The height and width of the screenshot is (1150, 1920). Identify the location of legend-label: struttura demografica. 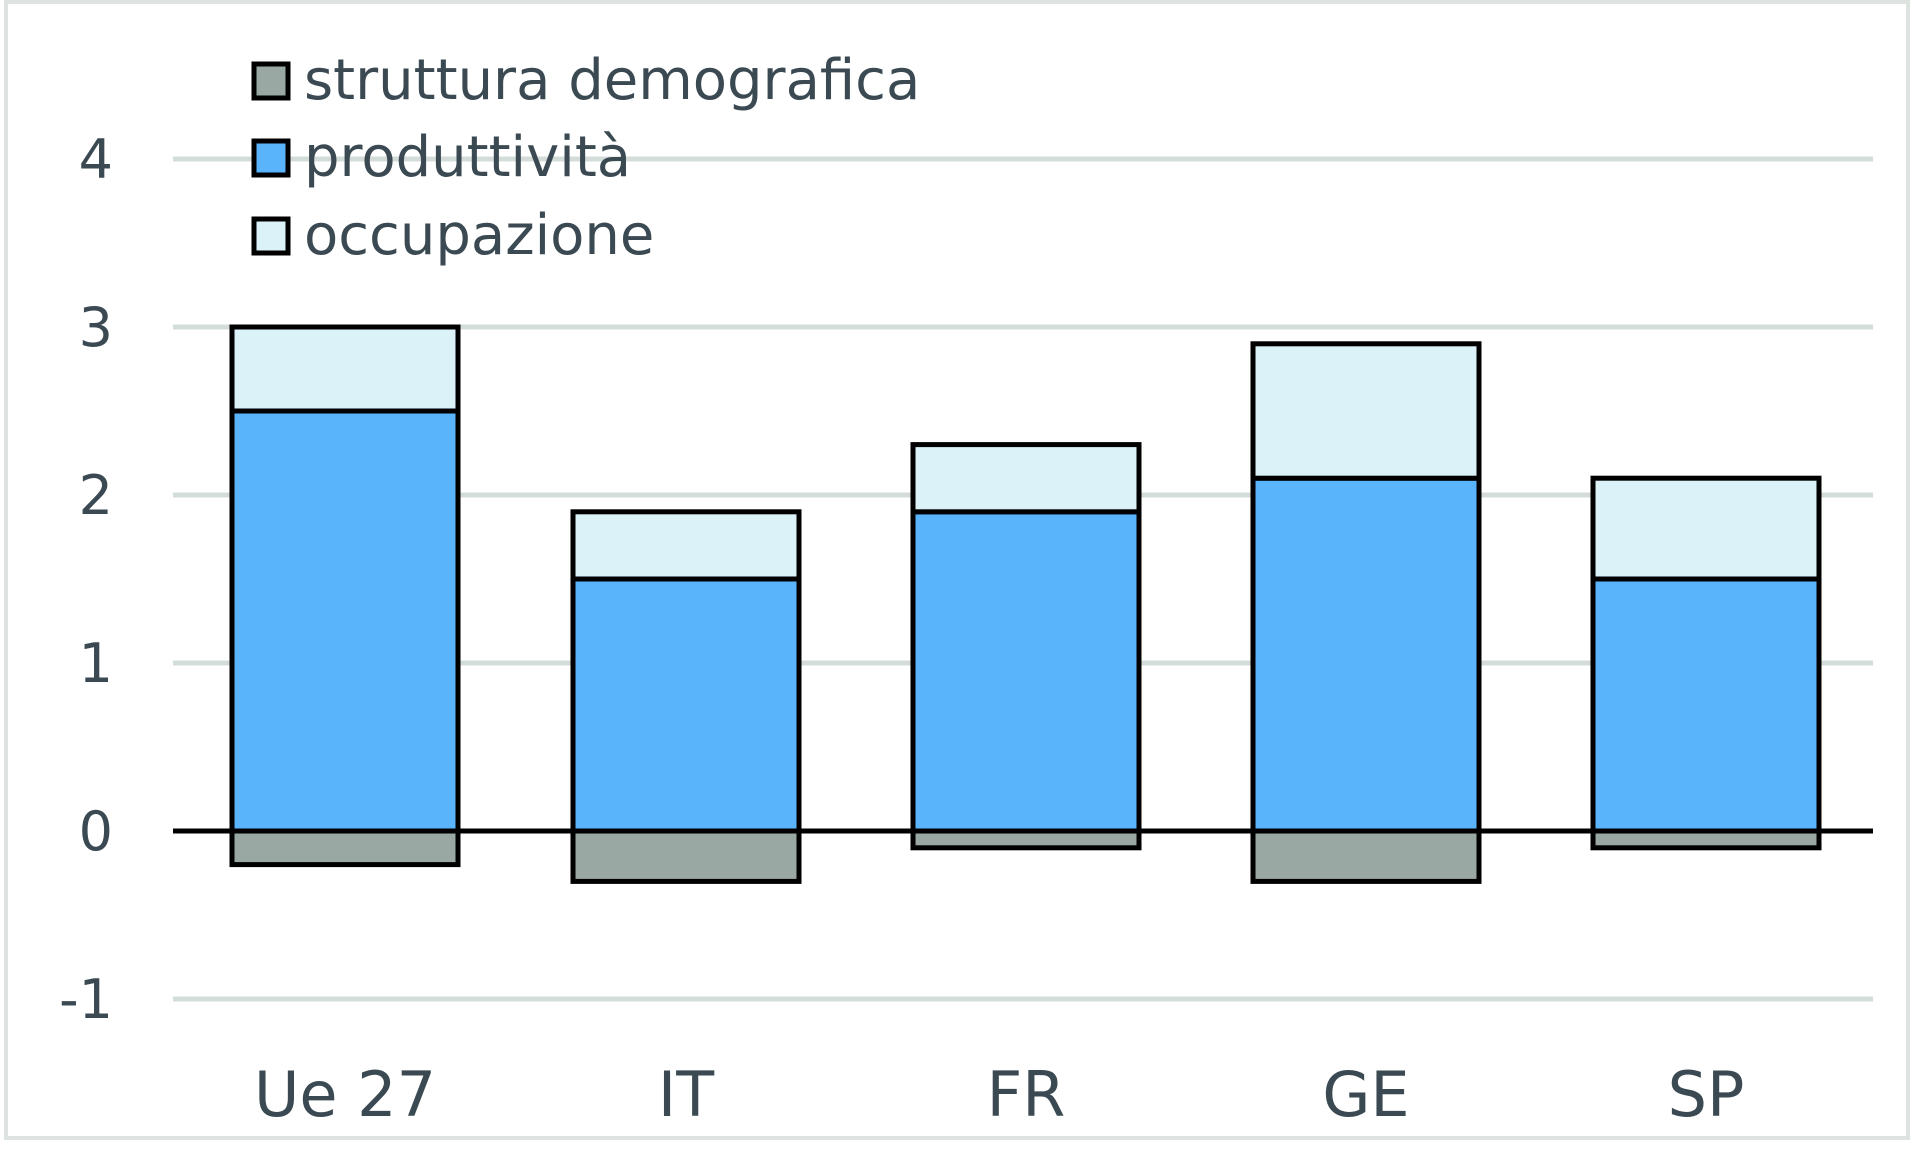
(612, 80).